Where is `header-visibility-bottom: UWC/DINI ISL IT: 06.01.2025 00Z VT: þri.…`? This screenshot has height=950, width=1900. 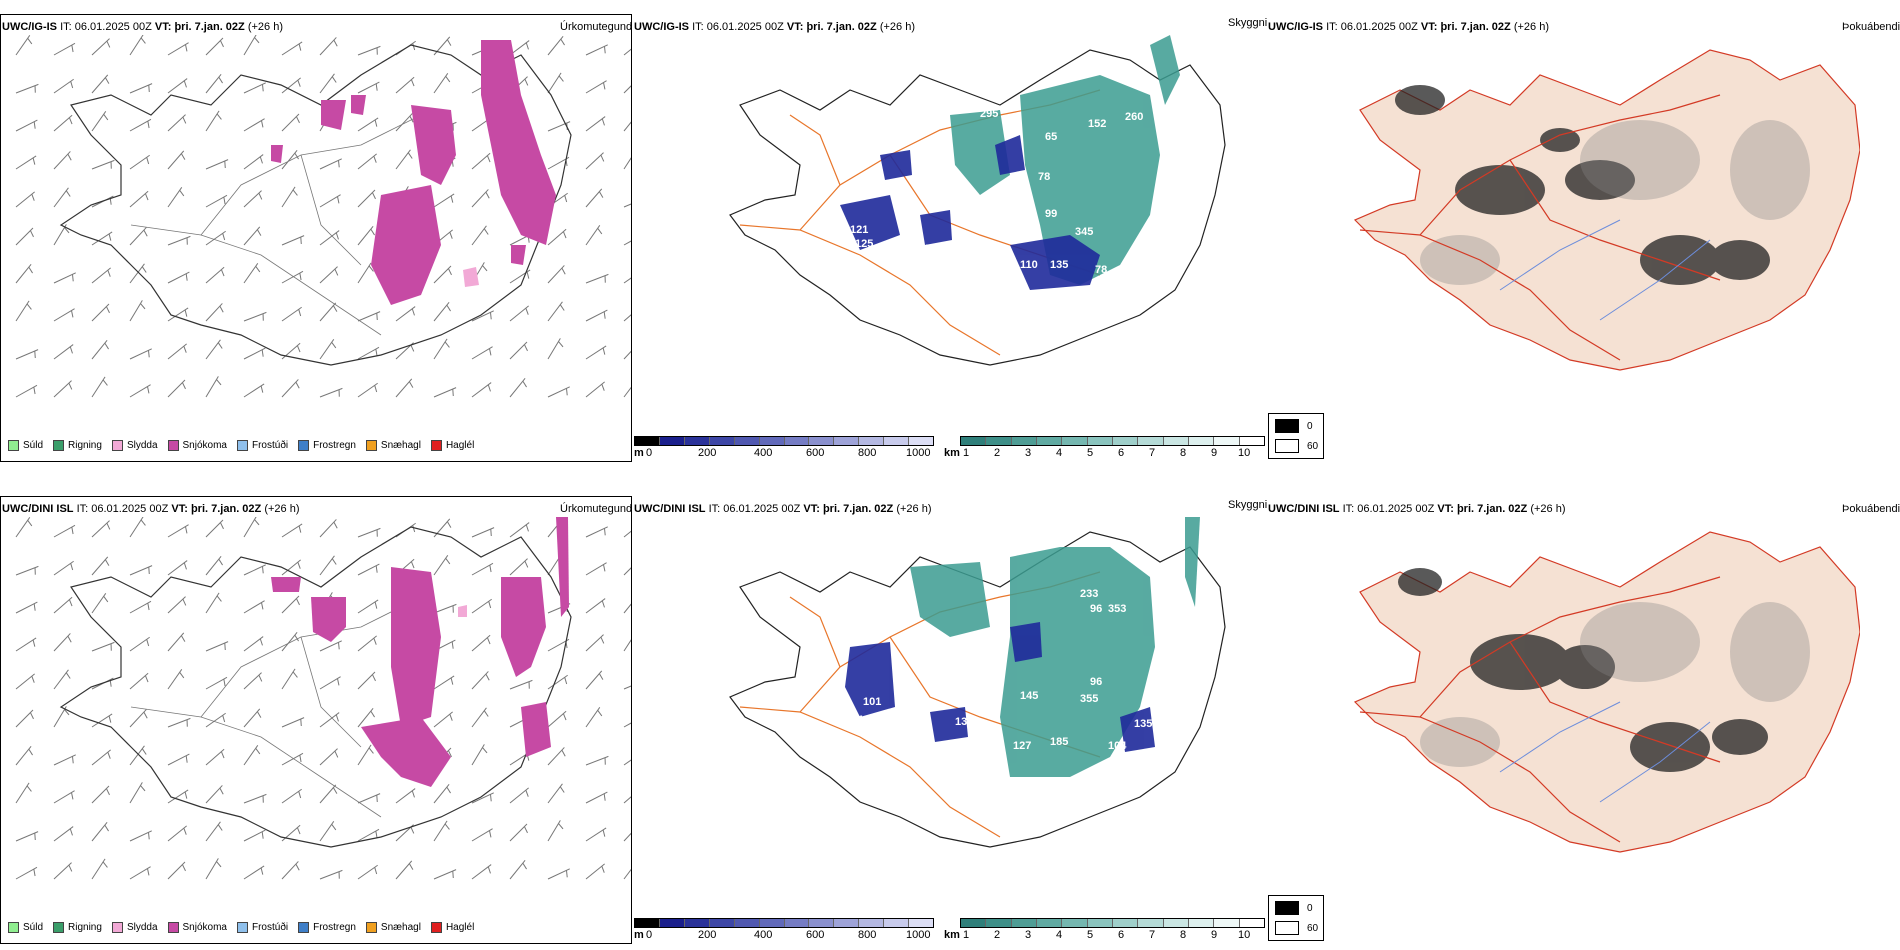
header-visibility-bottom: UWC/DINI ISL IT: 06.01.2025 00Z VT: þri.… is located at coordinates (783, 509).